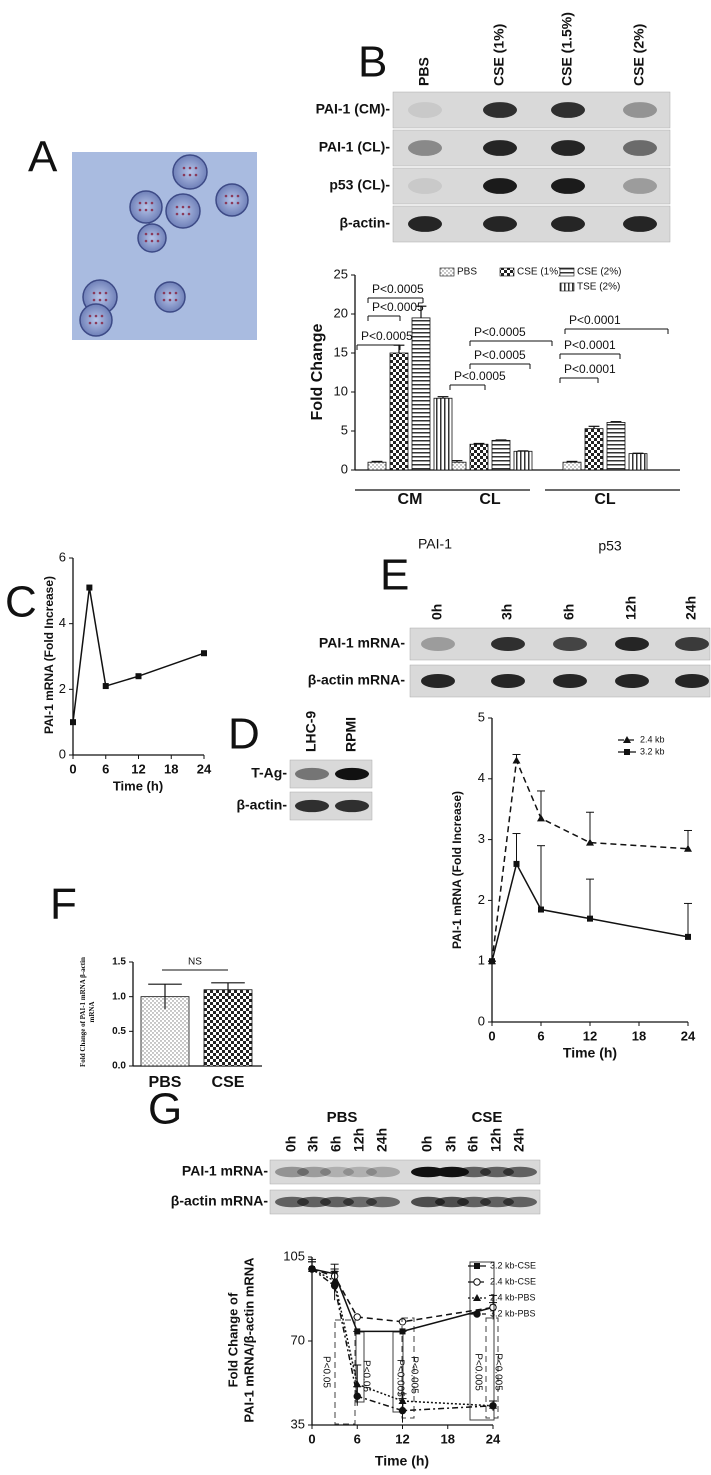  Describe the element at coordinates (353, 109) in the screenshot. I see `blot-row-label: PAI-1 (CM)-` at that location.